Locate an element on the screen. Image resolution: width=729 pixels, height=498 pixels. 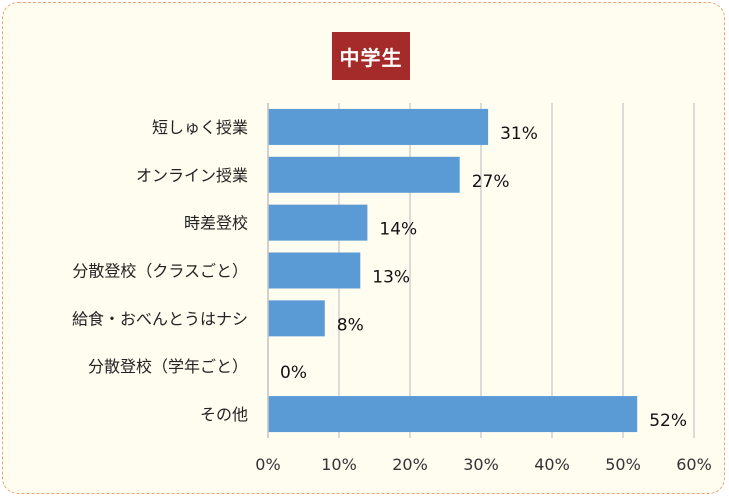
data-label: 52% is located at coordinates (668, 421).